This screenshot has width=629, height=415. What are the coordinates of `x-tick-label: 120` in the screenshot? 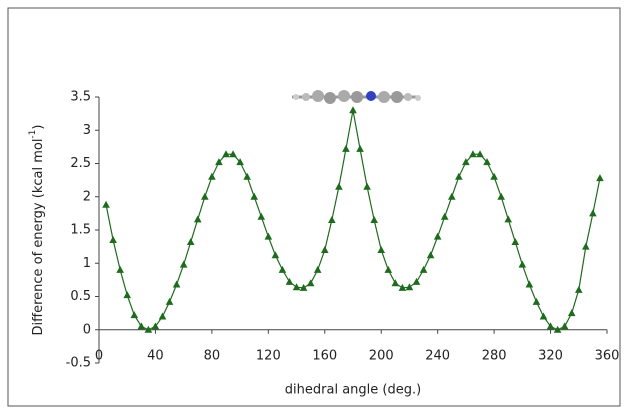 It's located at (268, 356).